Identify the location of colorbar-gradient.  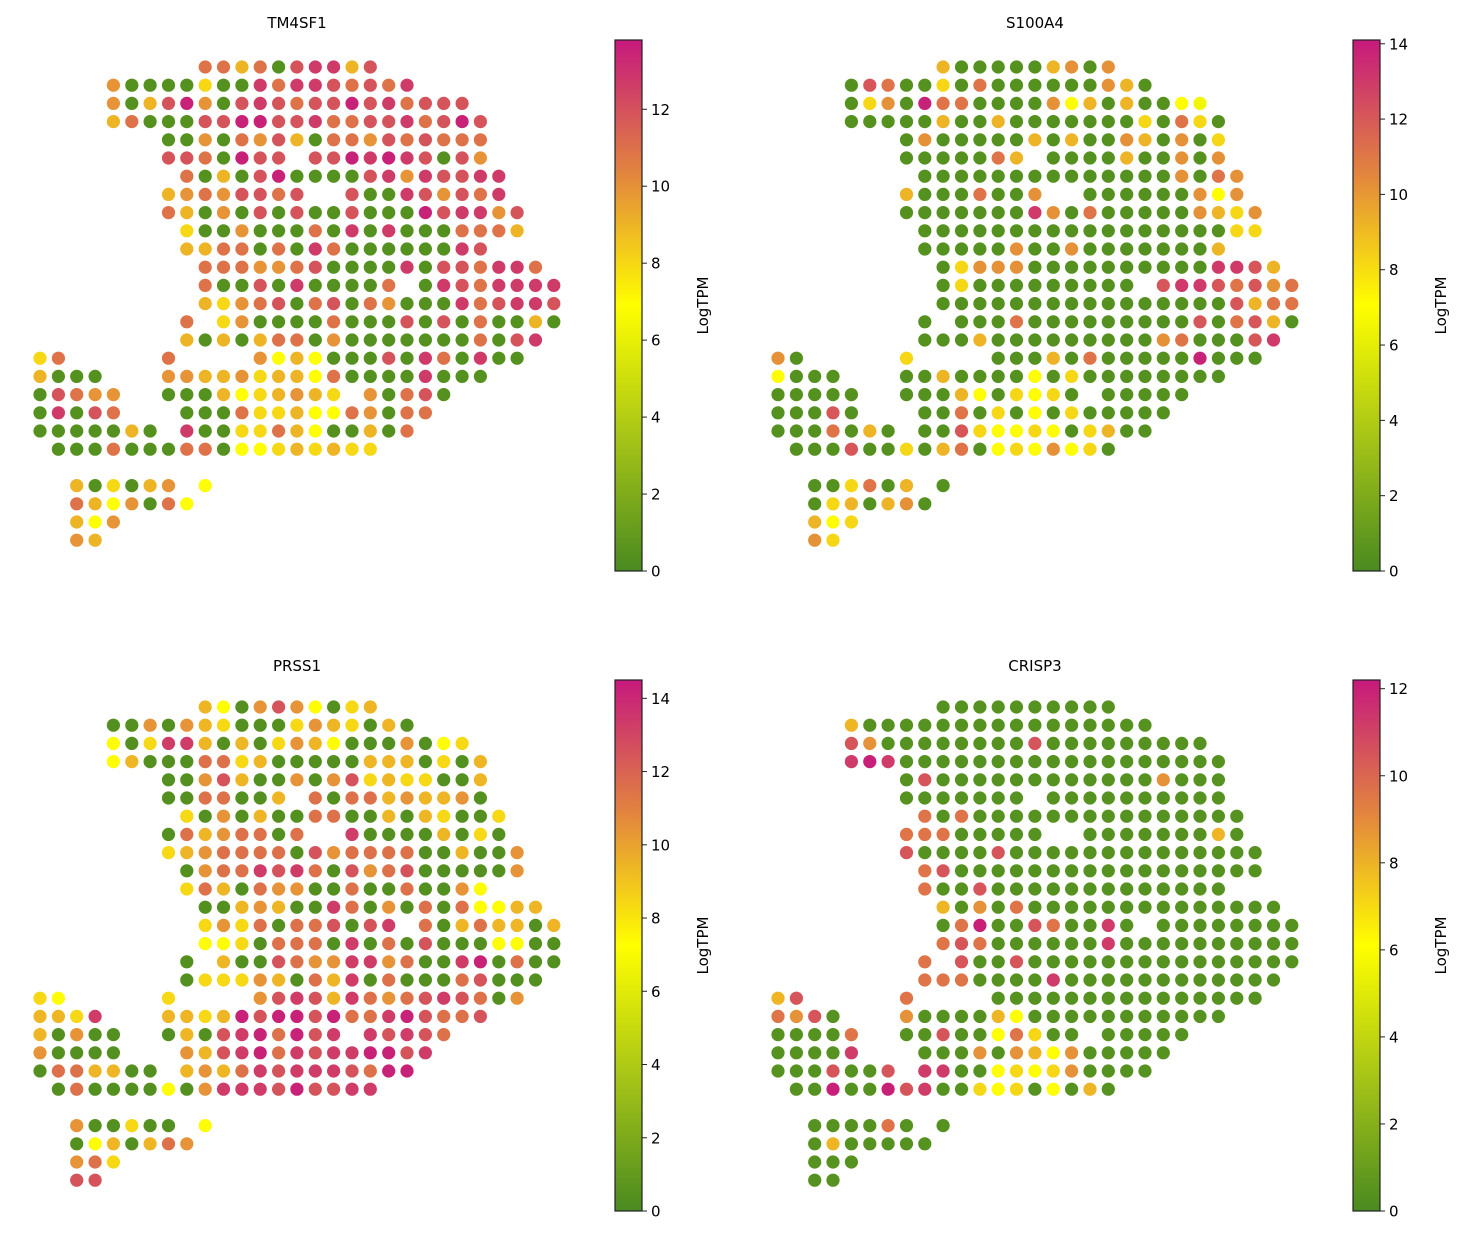
(1366, 945).